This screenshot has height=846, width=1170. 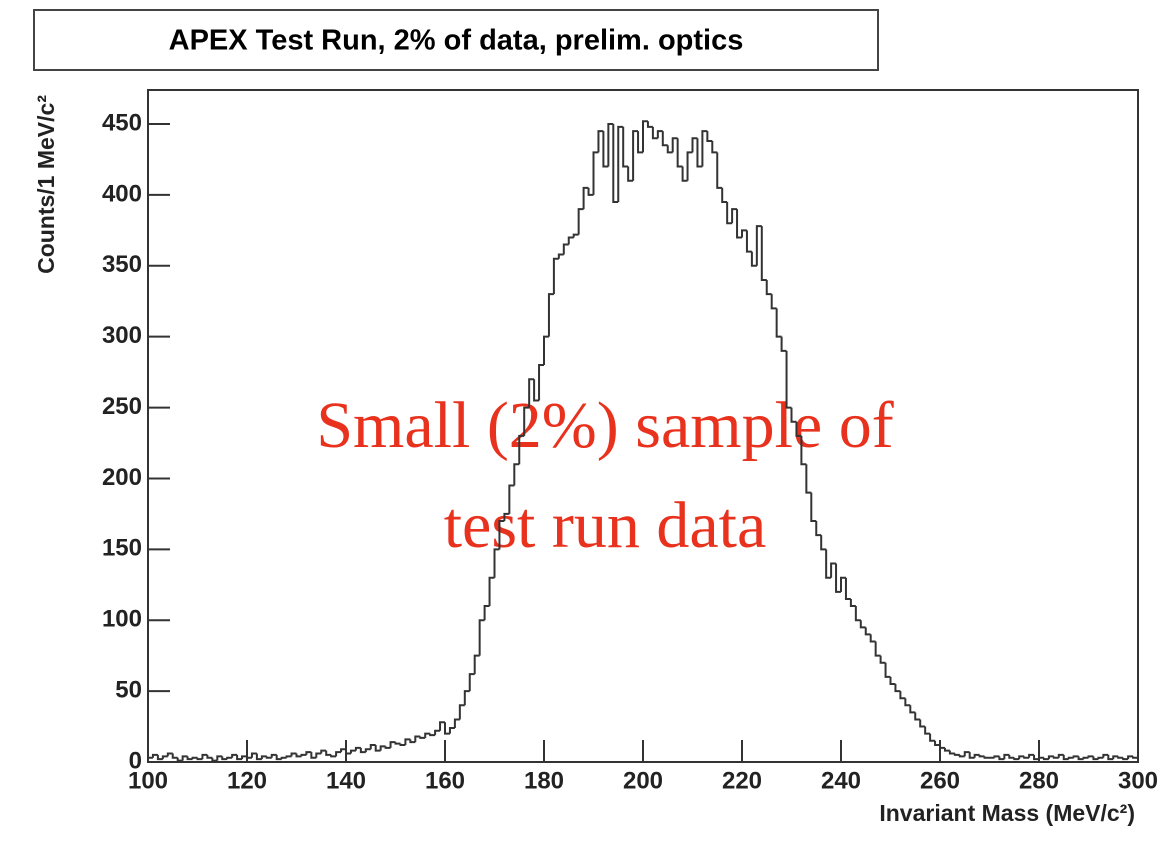 I want to click on y-tick-label: 100, so click(x=122, y=619).